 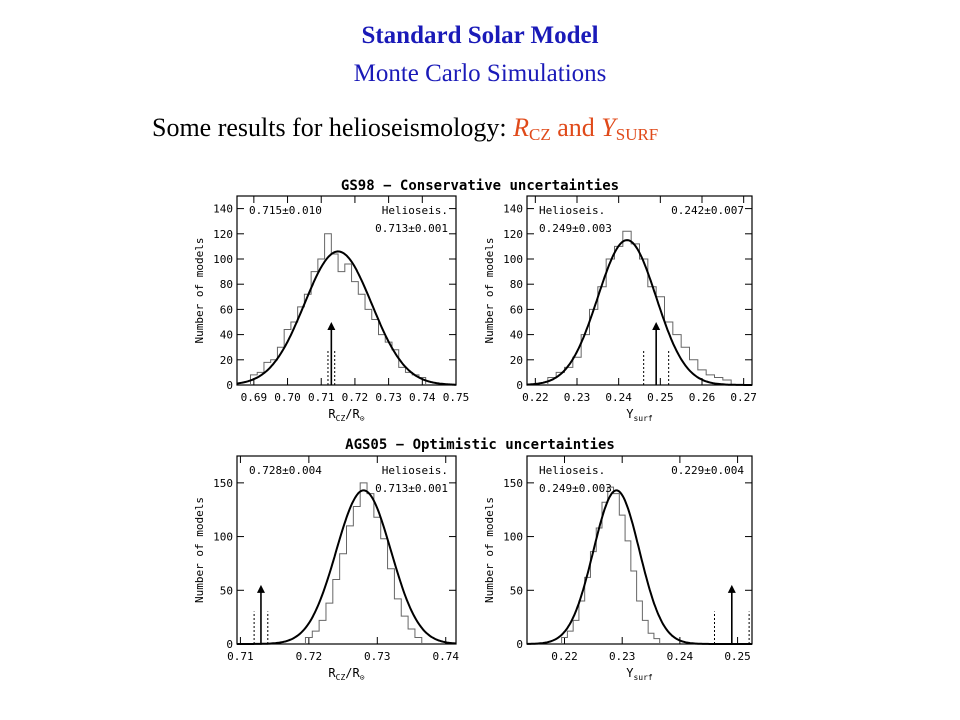 What do you see at coordinates (480, 186) in the screenshot?
I see `section-title-gs98: GS98 − Conservative uncertainties` at bounding box center [480, 186].